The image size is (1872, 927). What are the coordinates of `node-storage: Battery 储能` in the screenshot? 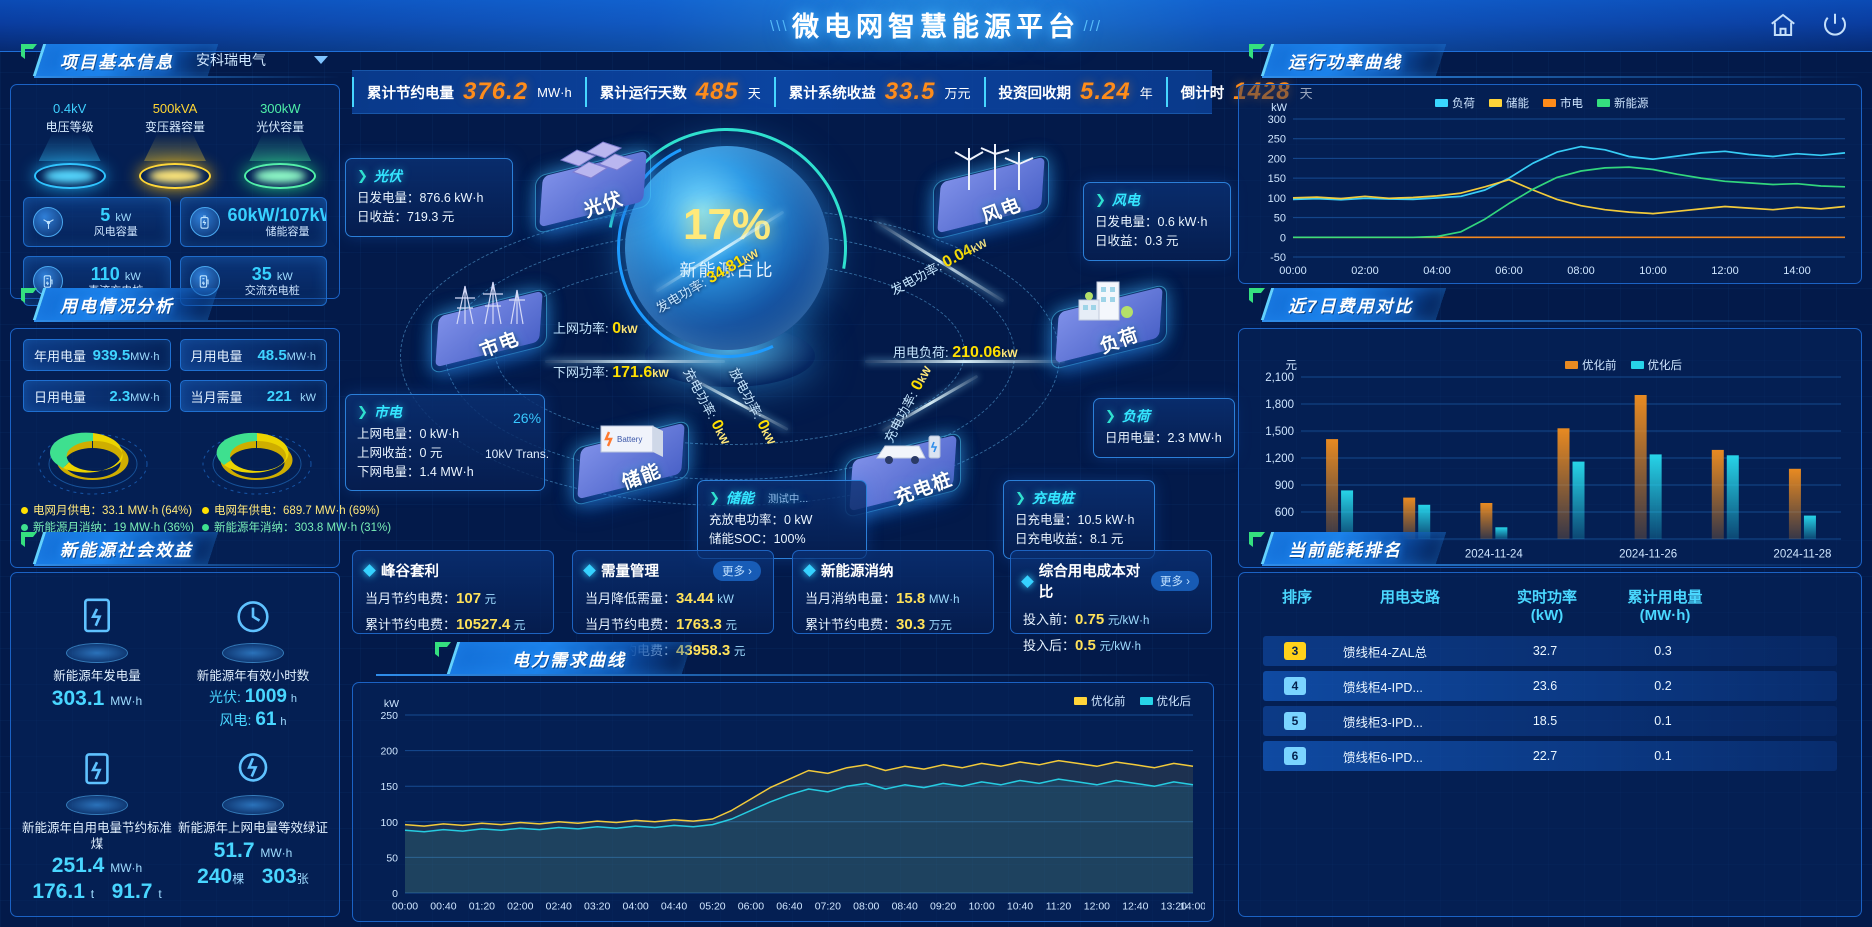 It's located at (631, 458).